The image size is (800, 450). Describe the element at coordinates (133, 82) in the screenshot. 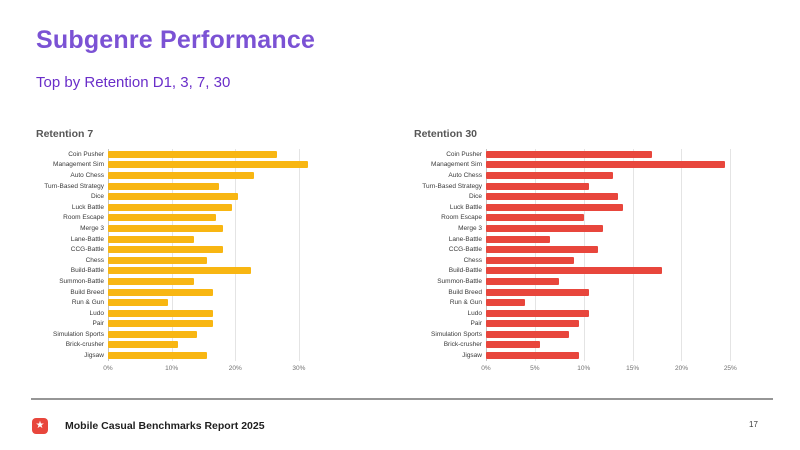

I see `page-subtitle: Top by Retention D1, 3, 7, 30` at that location.